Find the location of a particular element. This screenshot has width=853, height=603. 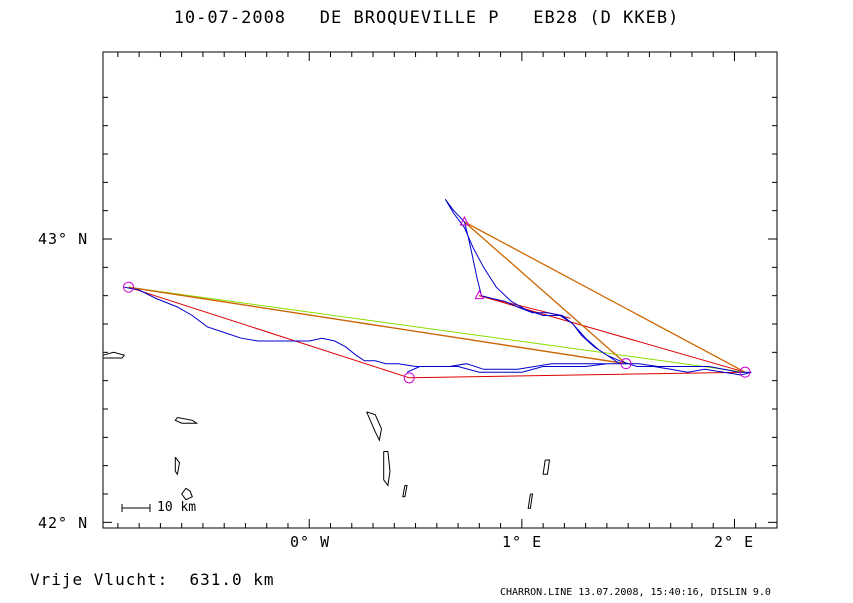

free-flight-distance: Vrije Vlucht: 631.0 km is located at coordinates (152, 579).